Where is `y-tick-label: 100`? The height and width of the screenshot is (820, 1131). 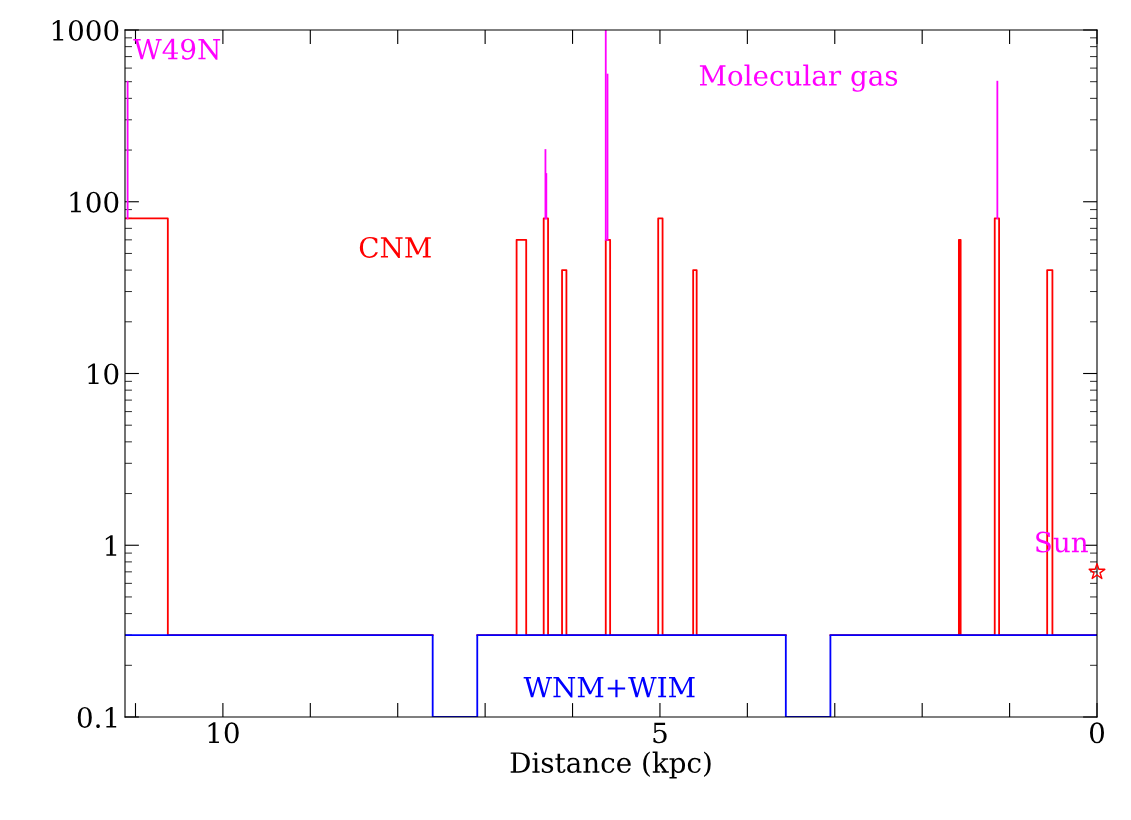
y-tick-label: 100 is located at coordinates (94, 202).